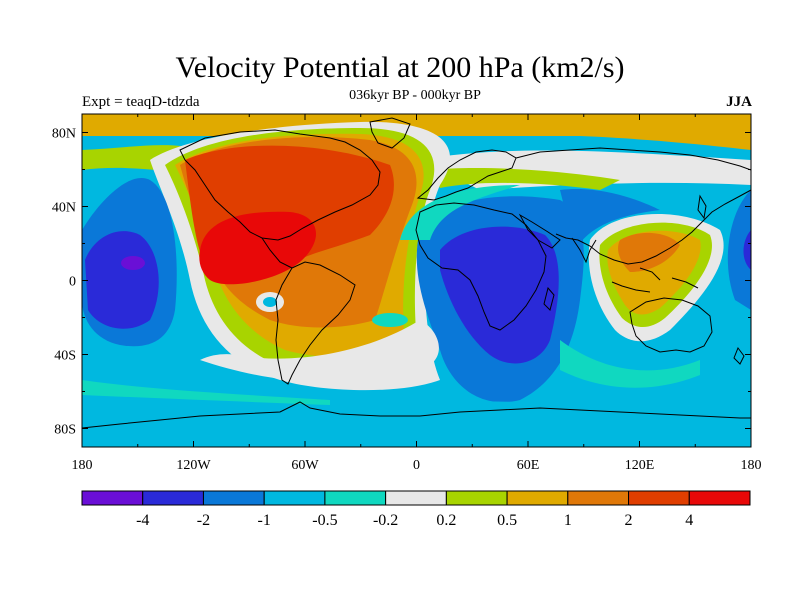 The width and height of the screenshot is (800, 600). I want to click on maritime-orange, so click(649, 252).